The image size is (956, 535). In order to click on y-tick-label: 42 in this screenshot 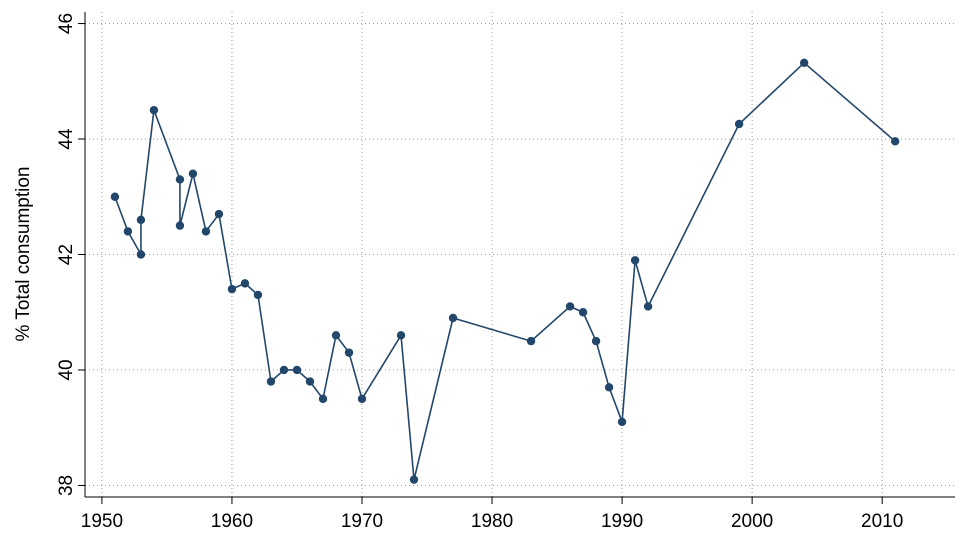, I will do `click(66, 254)`.